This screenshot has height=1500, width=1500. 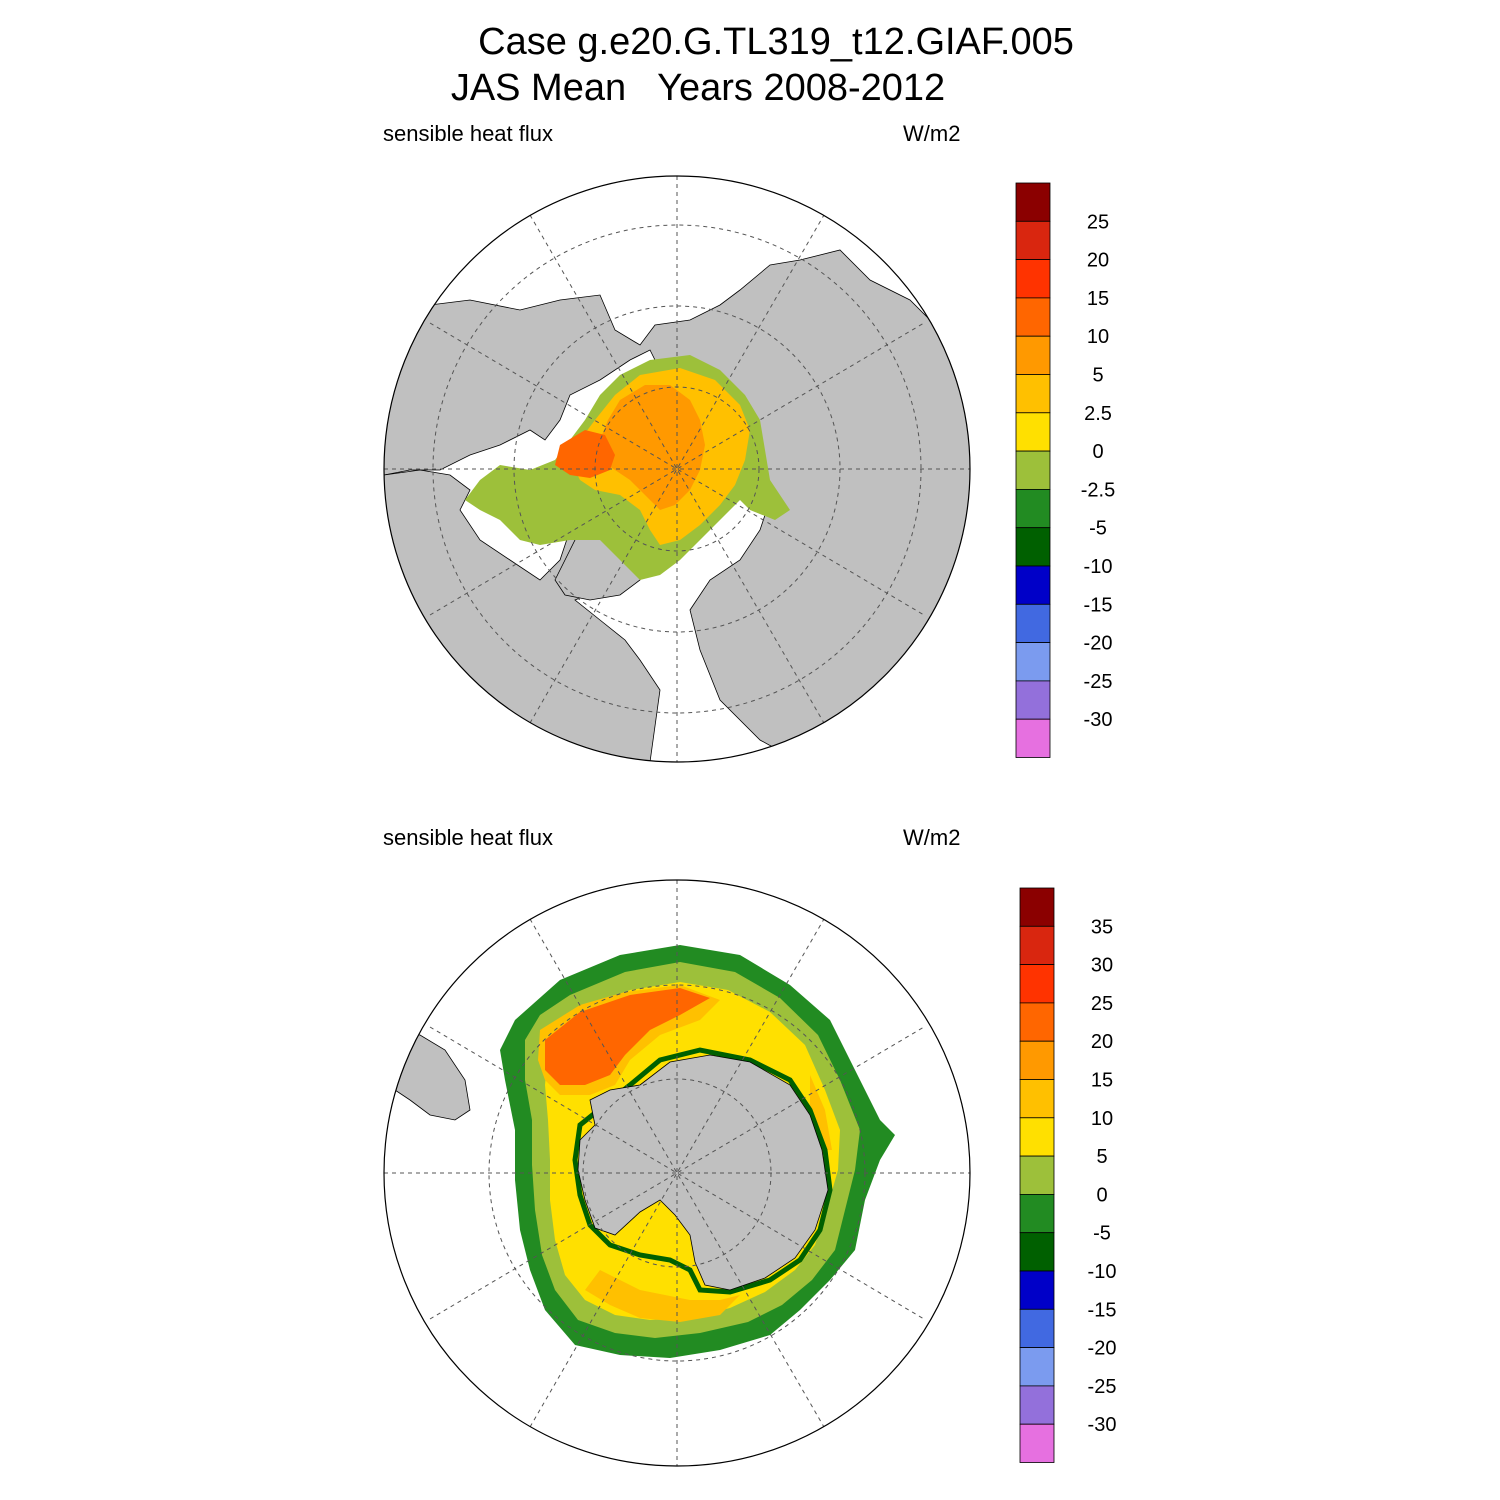 I want to click on figure-title-line1: Case g.e20.G.TL319_t12.GIAF.005, so click(x=776, y=42).